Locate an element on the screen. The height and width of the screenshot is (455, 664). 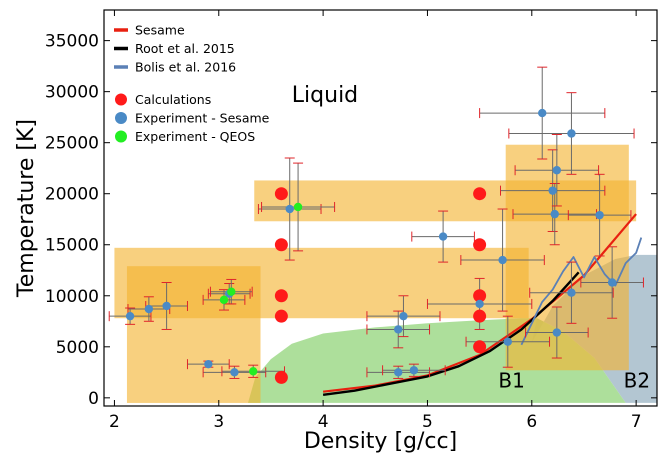
x-tick-label: 3 is located at coordinates (218, 422).